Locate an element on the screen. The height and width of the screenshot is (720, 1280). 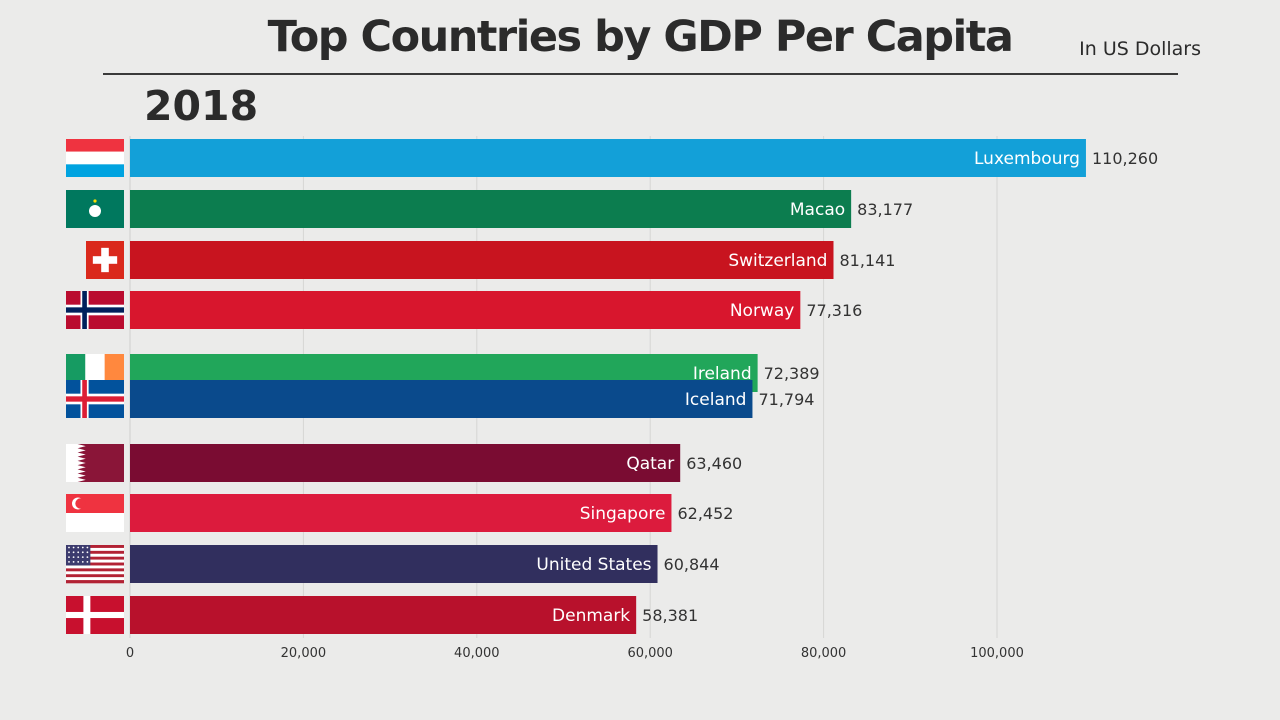
x-tick-label: 20,000 is located at coordinates (304, 653).